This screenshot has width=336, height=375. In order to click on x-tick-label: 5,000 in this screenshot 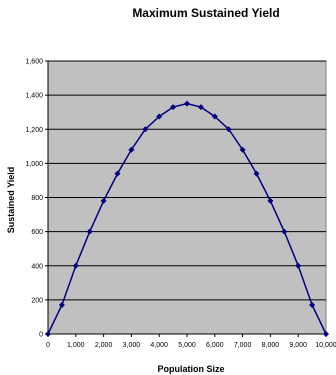, I will do `click(187, 345)`.